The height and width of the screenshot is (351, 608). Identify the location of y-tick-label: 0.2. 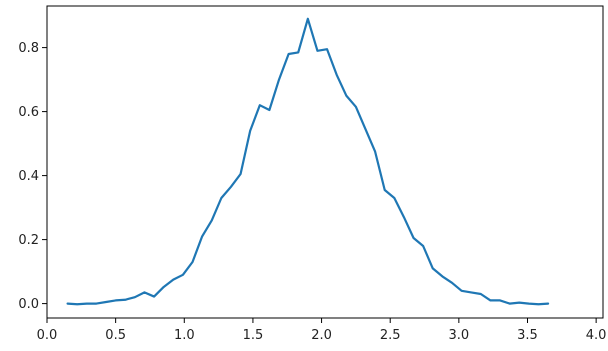
(28, 240).